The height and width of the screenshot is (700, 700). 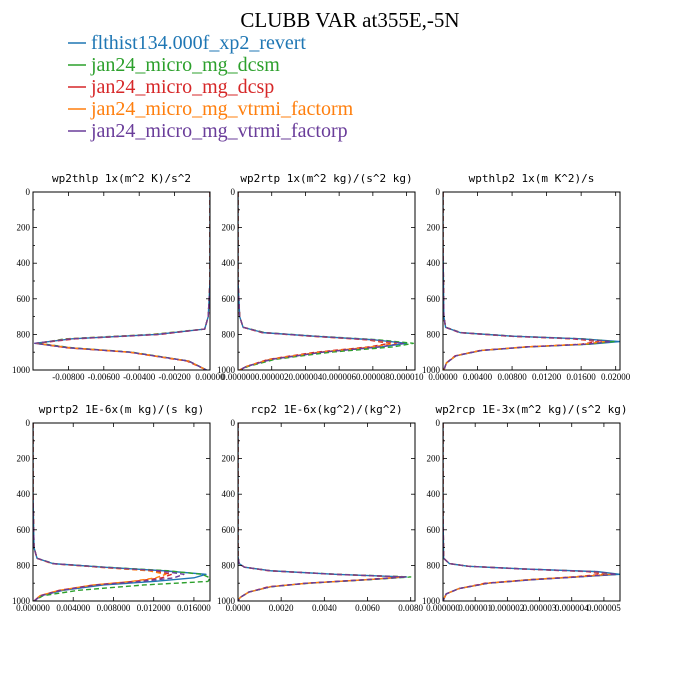 I want to click on x-tick-label: 0.0000, so click(x=238, y=608).